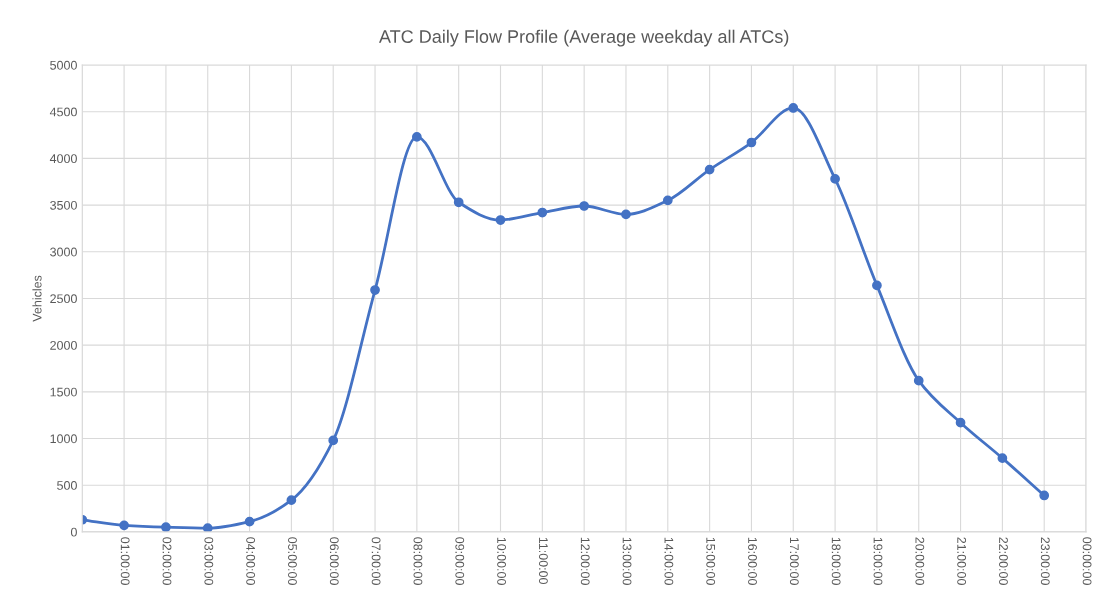 This screenshot has height=591, width=1097. I want to click on x-tick-label: 07:00:00, so click(376, 561).